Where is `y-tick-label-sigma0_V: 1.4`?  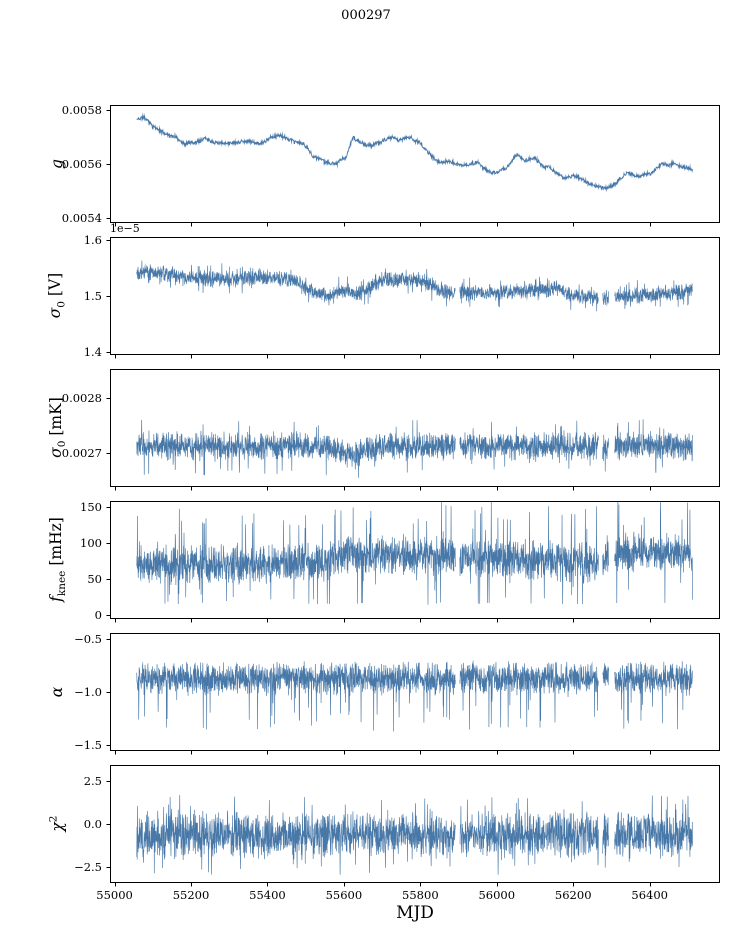 y-tick-label-sigma0_V: 1.4 is located at coordinates (92, 352).